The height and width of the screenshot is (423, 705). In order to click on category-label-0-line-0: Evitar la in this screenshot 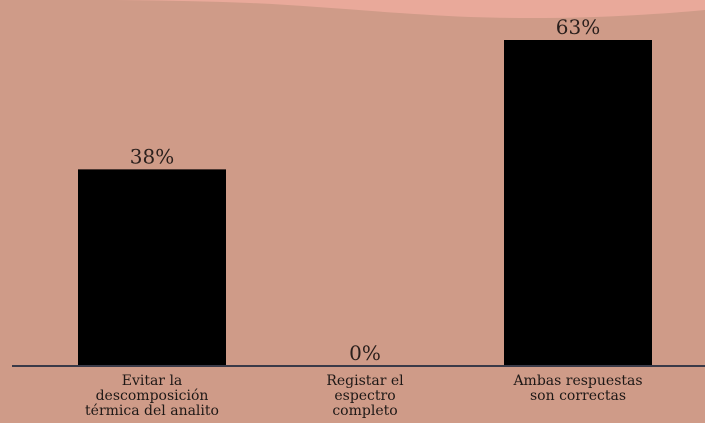, I will do `click(152, 381)`.